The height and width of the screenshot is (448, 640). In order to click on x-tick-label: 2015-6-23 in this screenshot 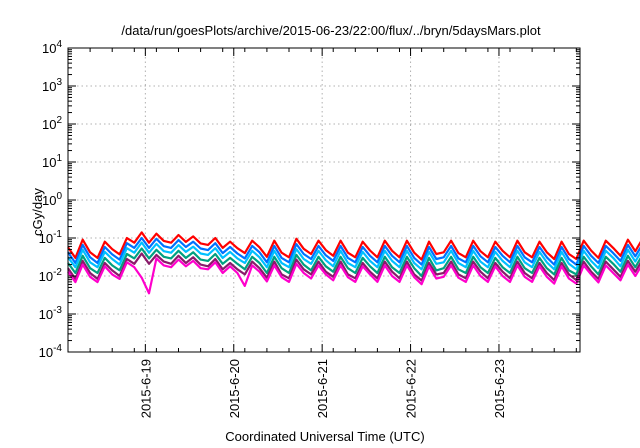, I will do `click(499, 388)`.